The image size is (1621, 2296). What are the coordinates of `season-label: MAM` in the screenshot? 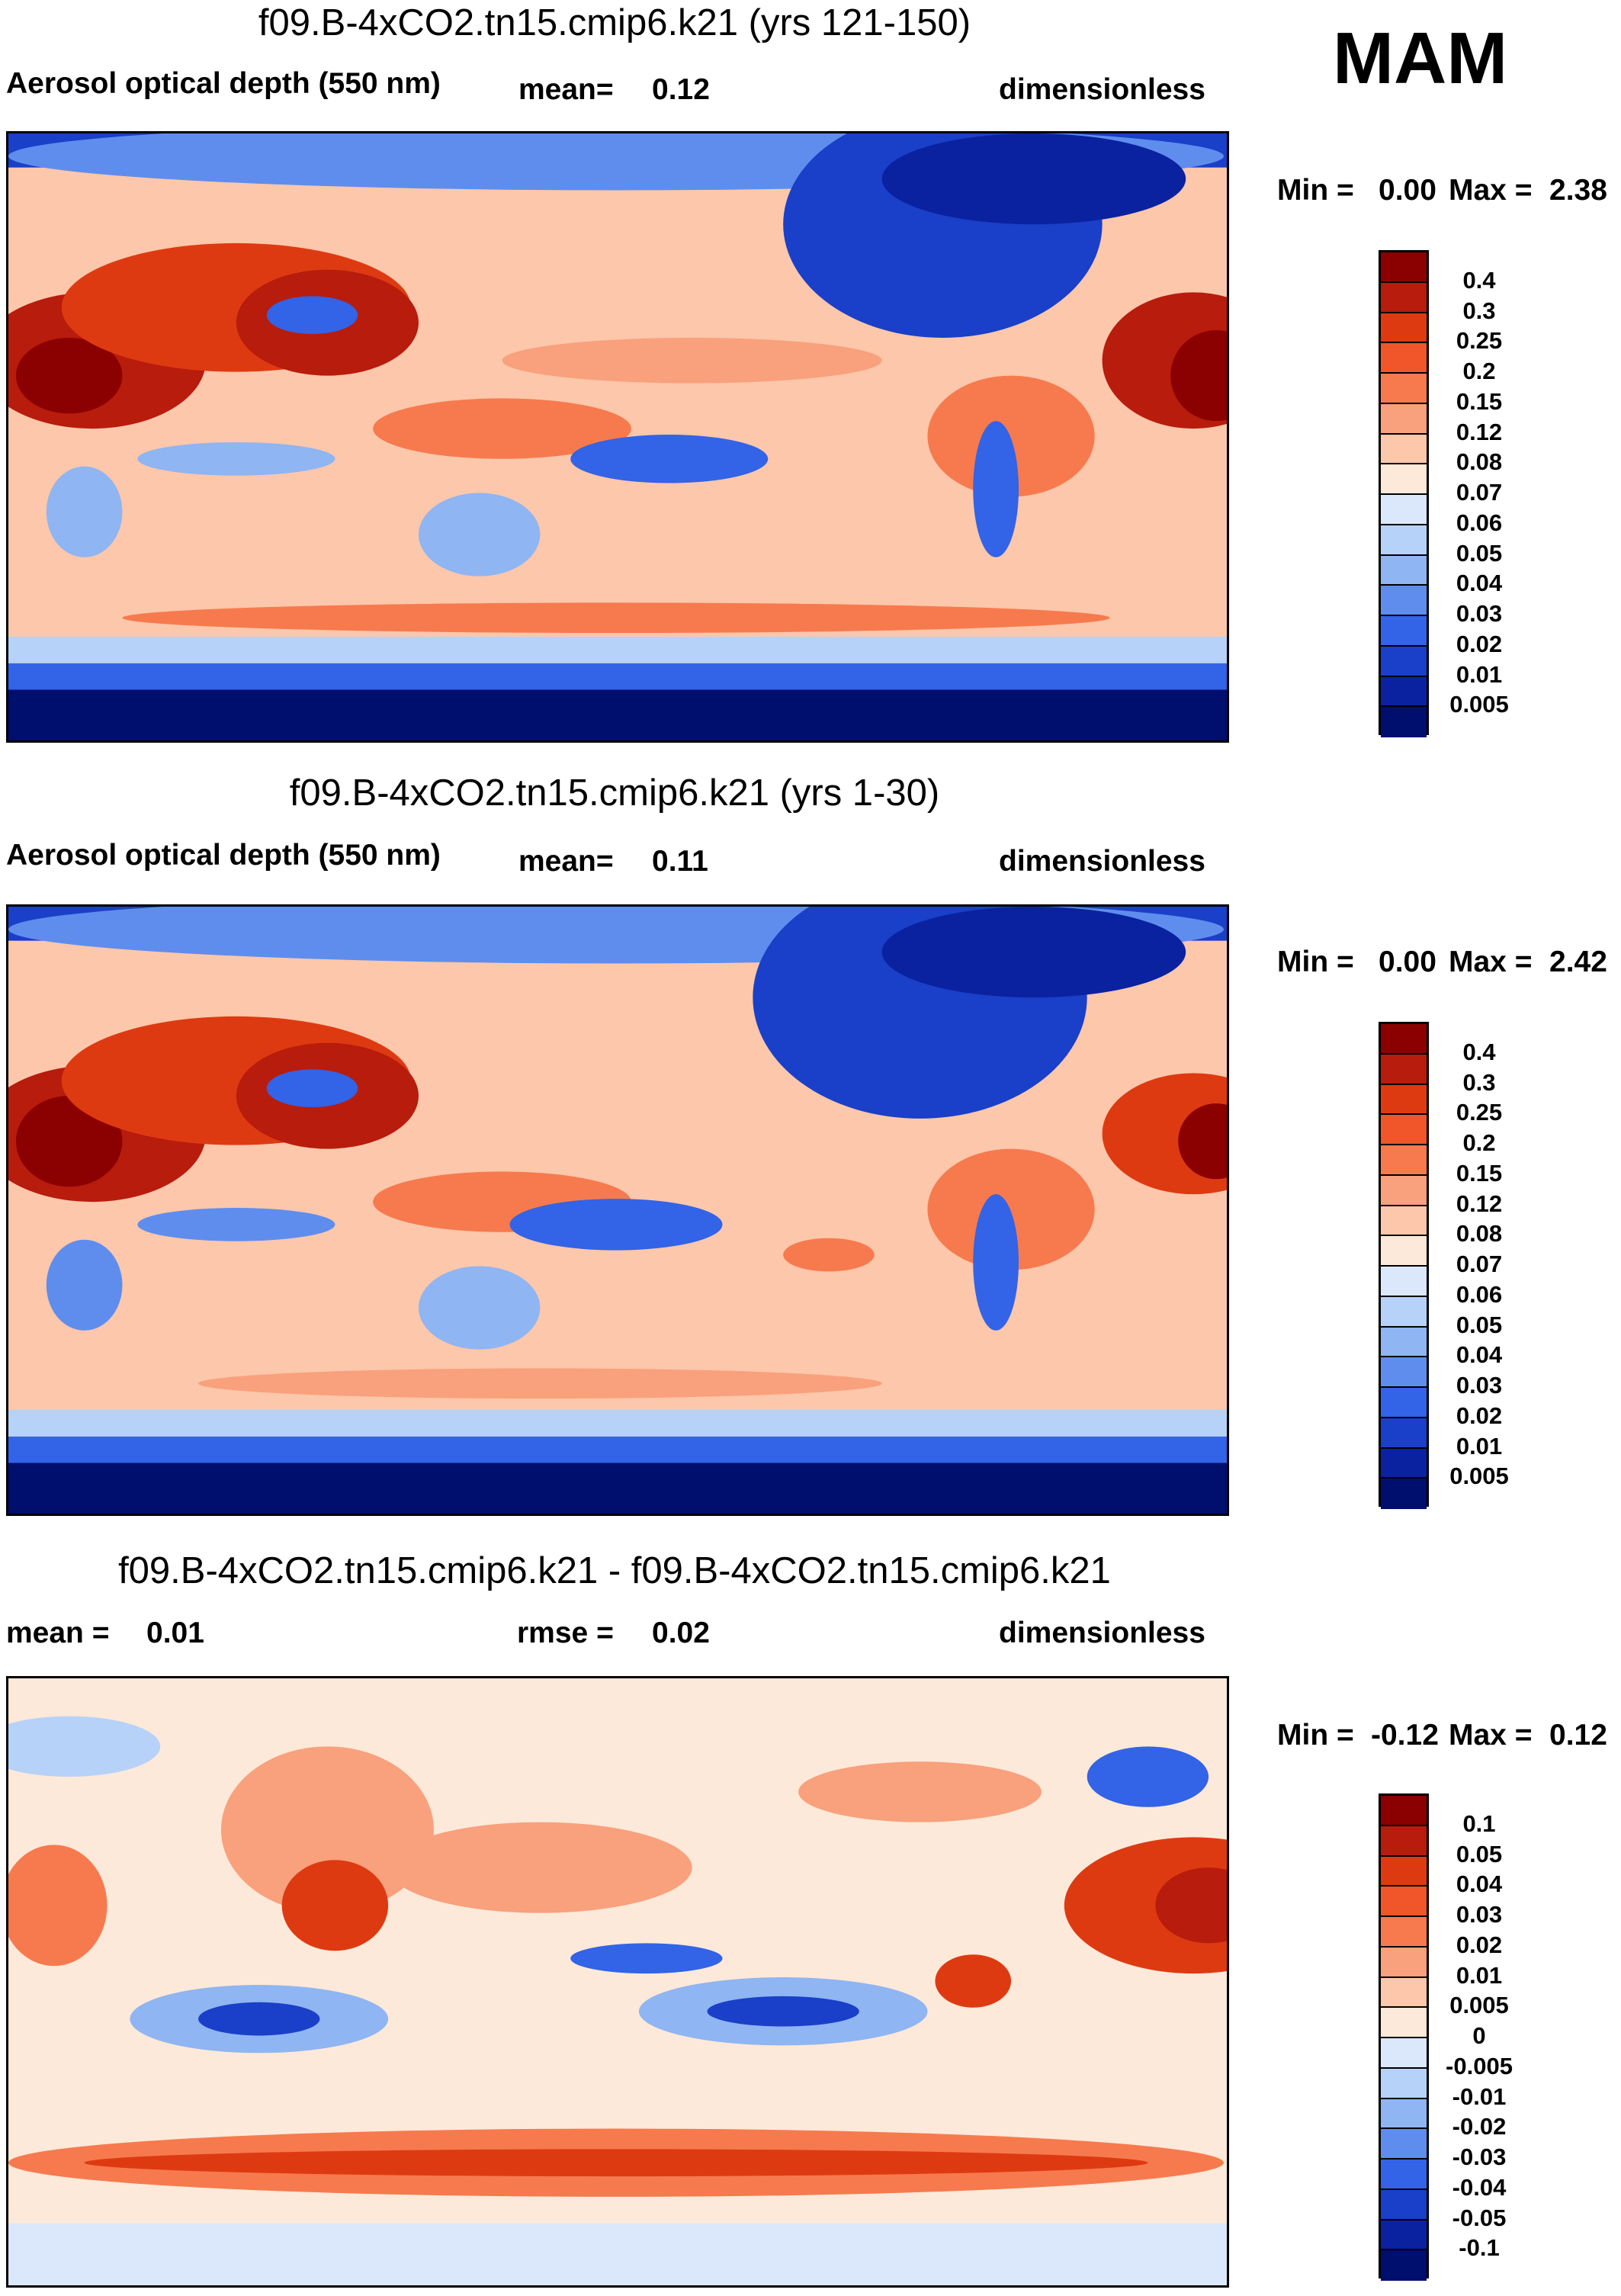 It's located at (1420, 58).